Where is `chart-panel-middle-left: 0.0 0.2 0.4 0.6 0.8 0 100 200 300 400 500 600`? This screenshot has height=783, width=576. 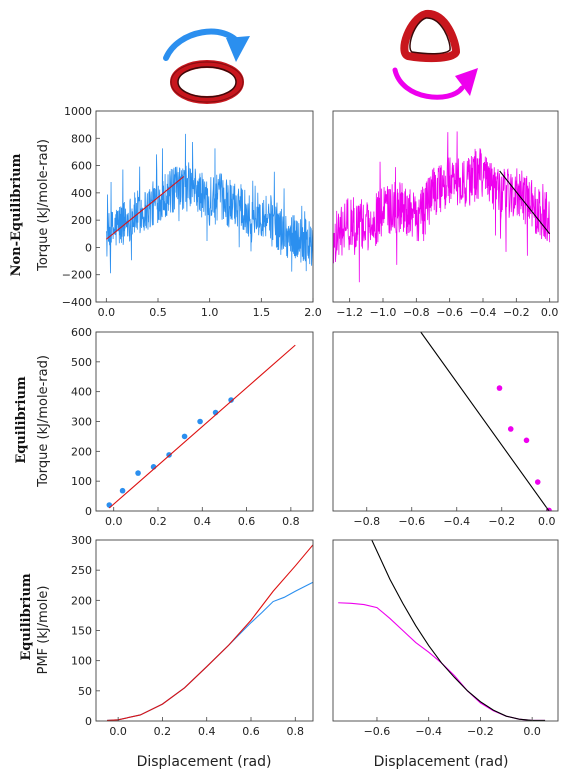 chart-panel-middle-left: 0.0 0.2 0.4 0.6 0.8 0 100 200 300 400 500 600 is located at coordinates (192, 427).